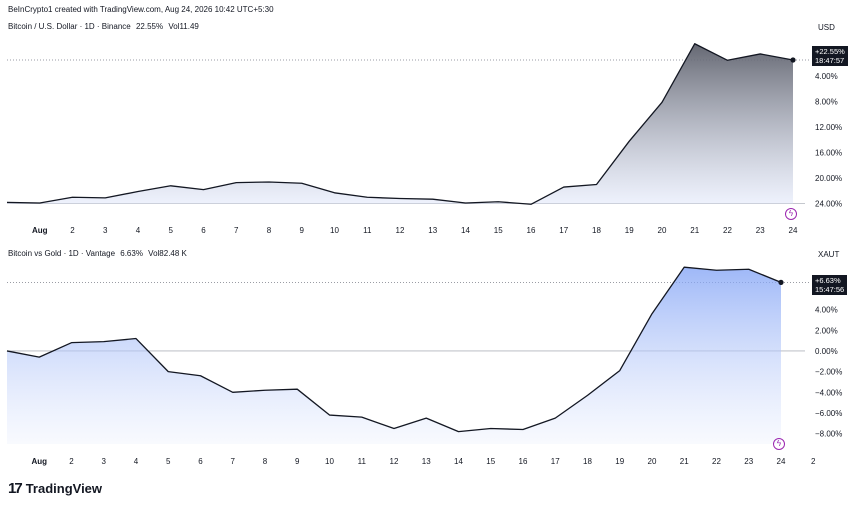 This screenshot has width=860, height=507. I want to click on panel2-price-tag: +6.63% 15:47:56, so click(830, 285).